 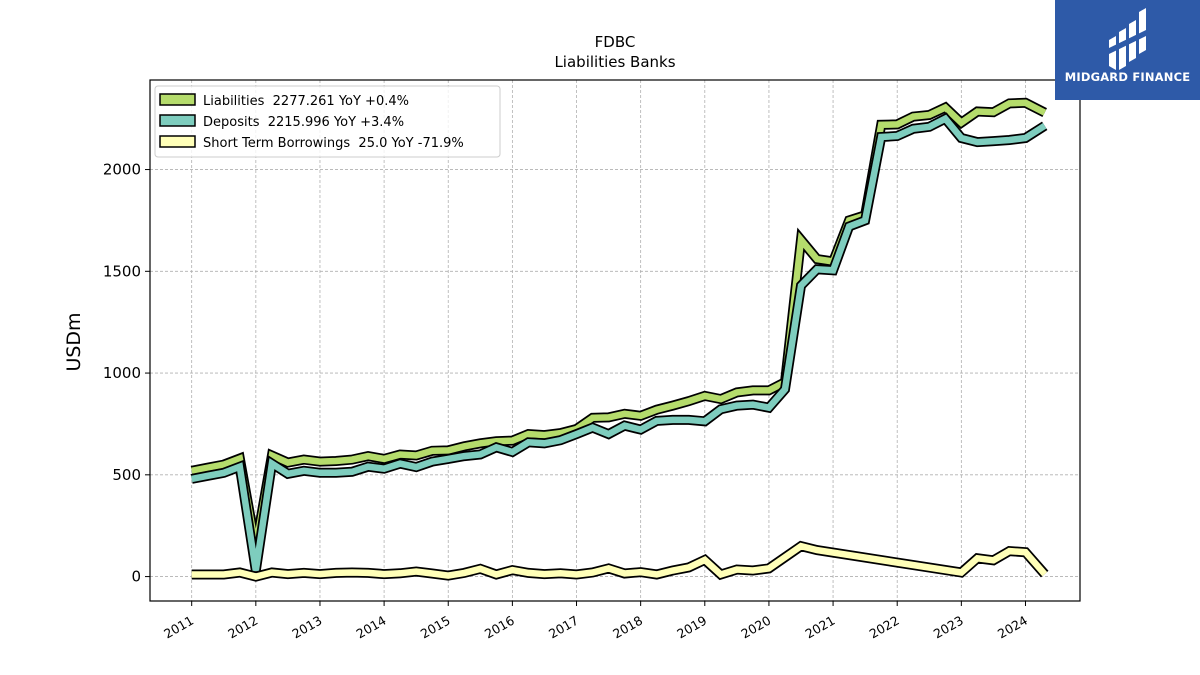 What do you see at coordinates (306, 101) in the screenshot?
I see `legend-label-liabilities: Liabilities 2277.261 YoY +0.4%` at bounding box center [306, 101].